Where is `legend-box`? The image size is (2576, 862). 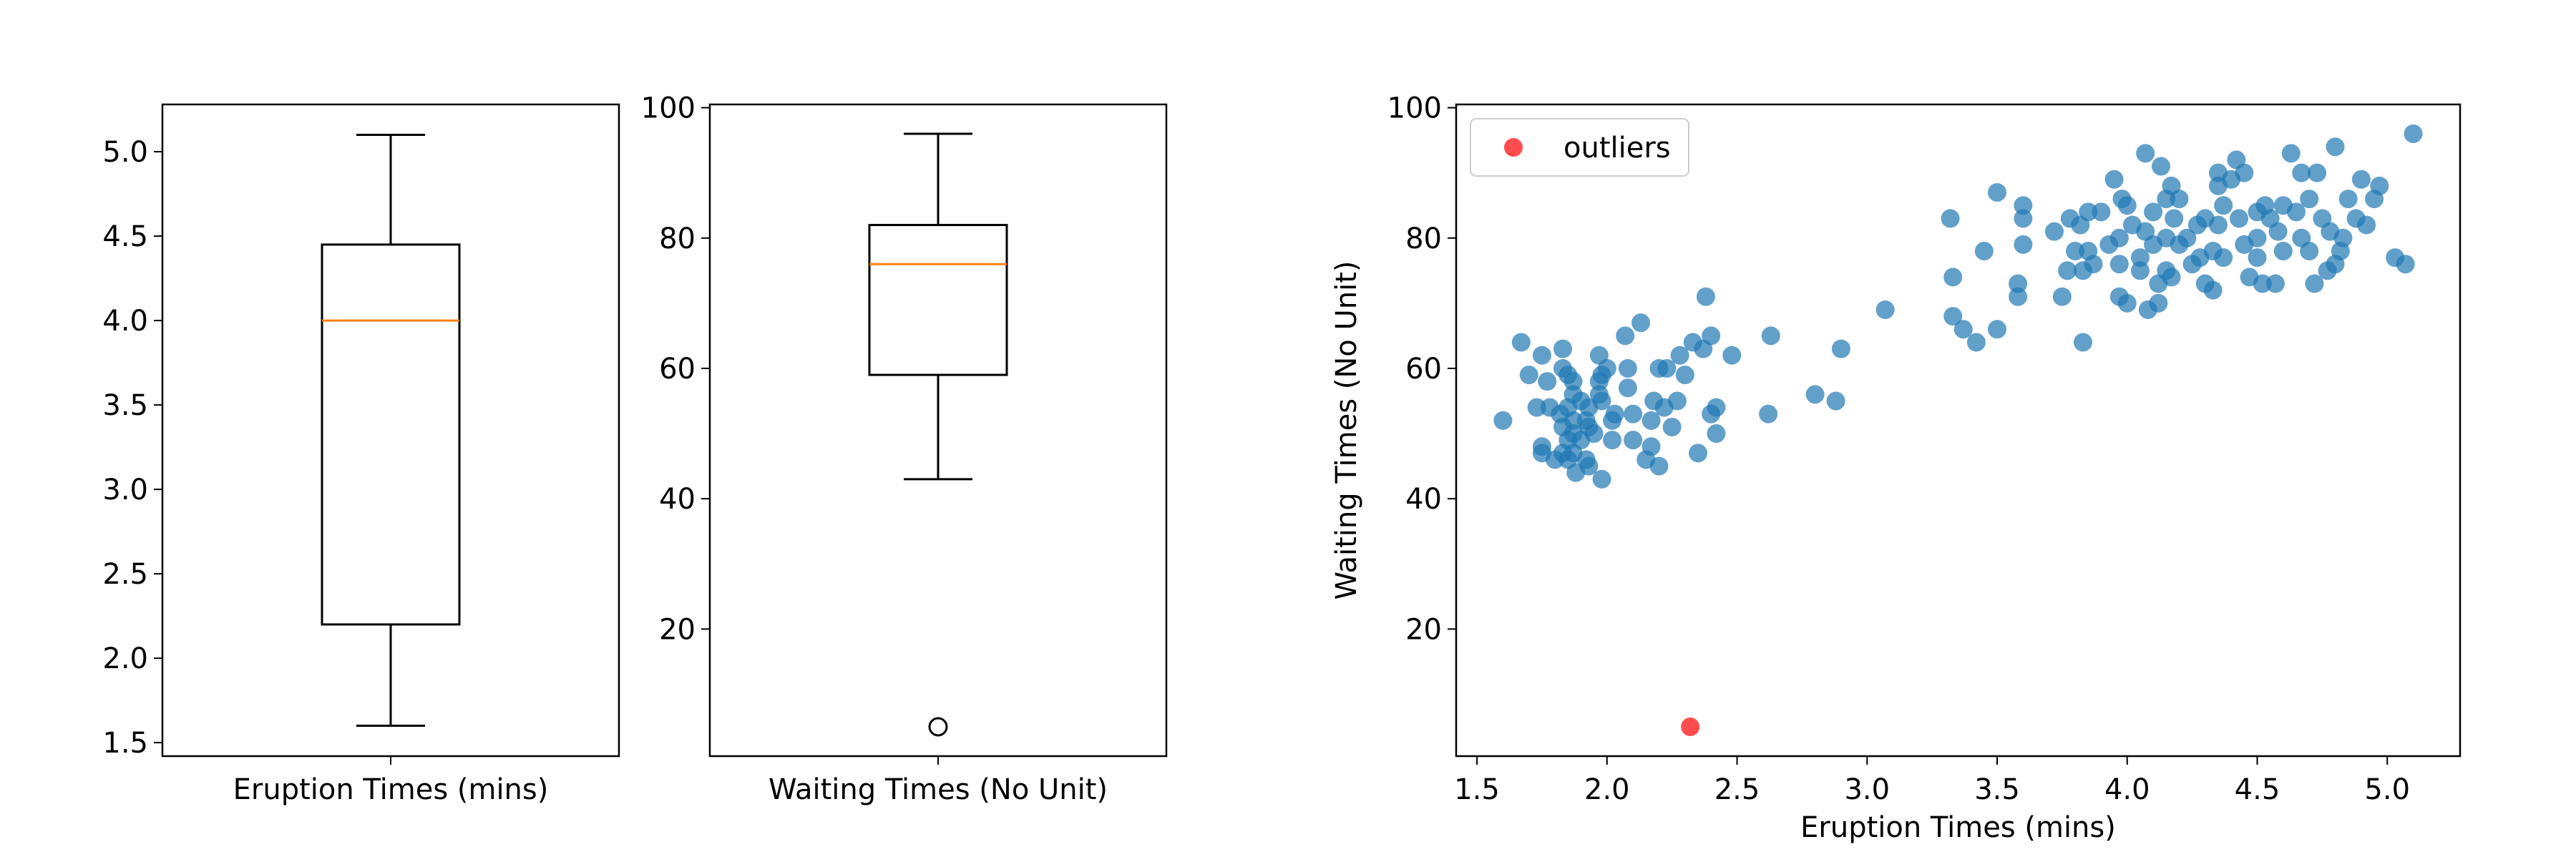
legend-box is located at coordinates (1579, 147).